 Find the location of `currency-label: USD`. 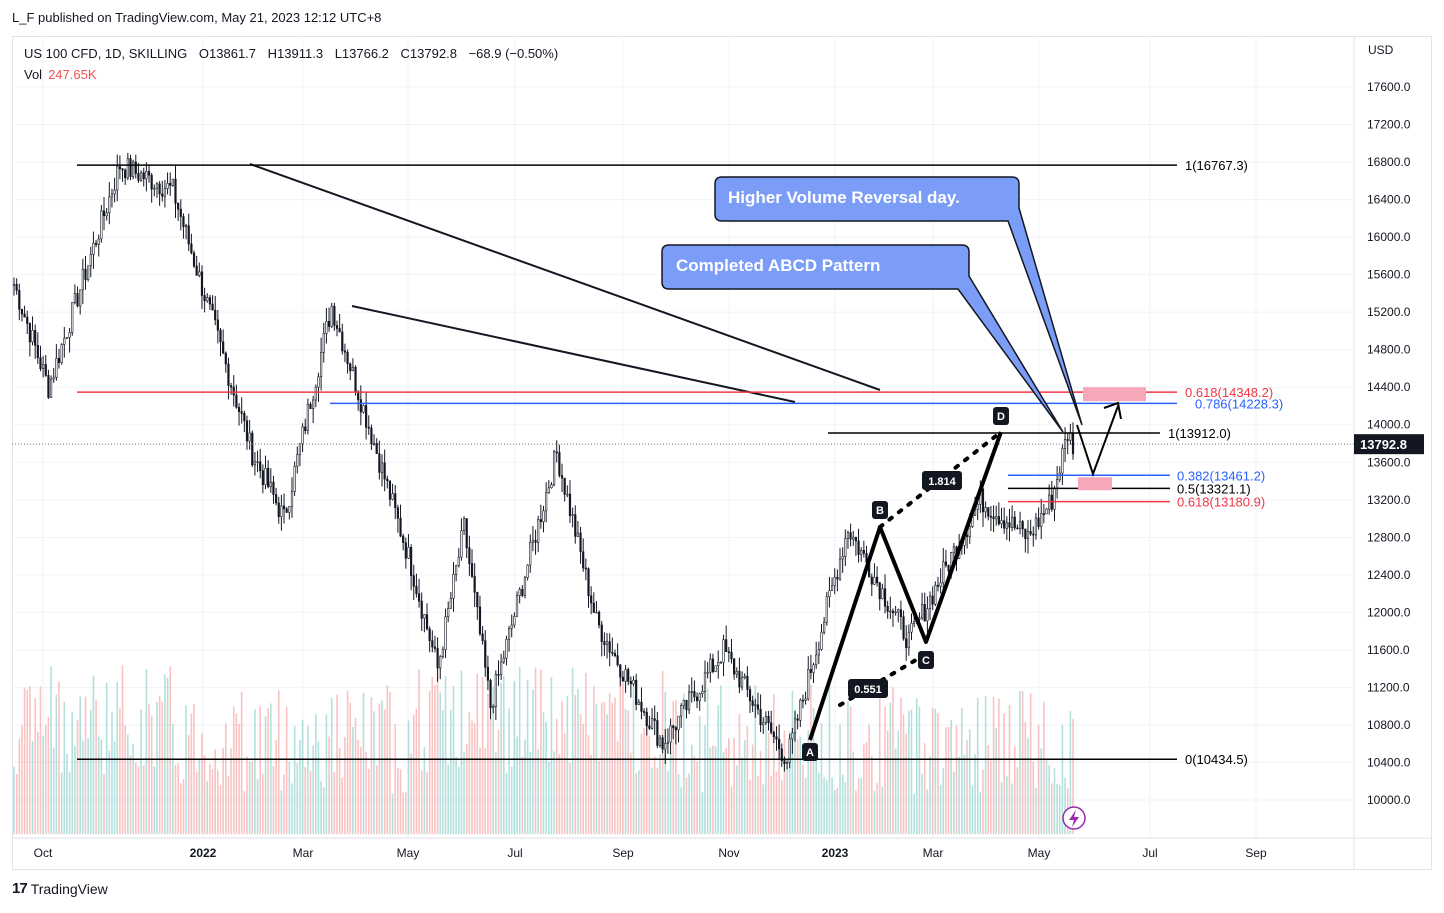

currency-label: USD is located at coordinates (1381, 50).